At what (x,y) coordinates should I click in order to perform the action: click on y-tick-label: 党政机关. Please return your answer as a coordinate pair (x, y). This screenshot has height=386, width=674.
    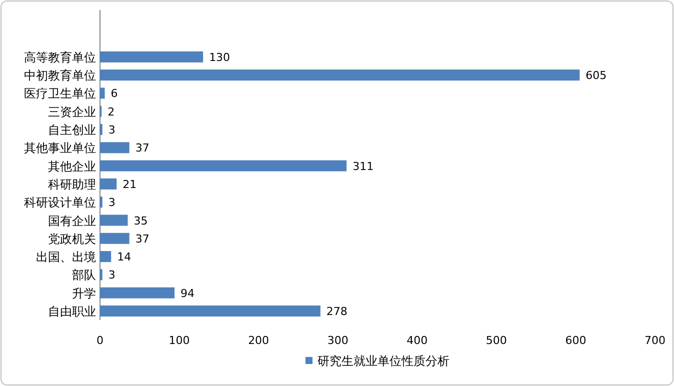
    Looking at the image, I should click on (72, 239).